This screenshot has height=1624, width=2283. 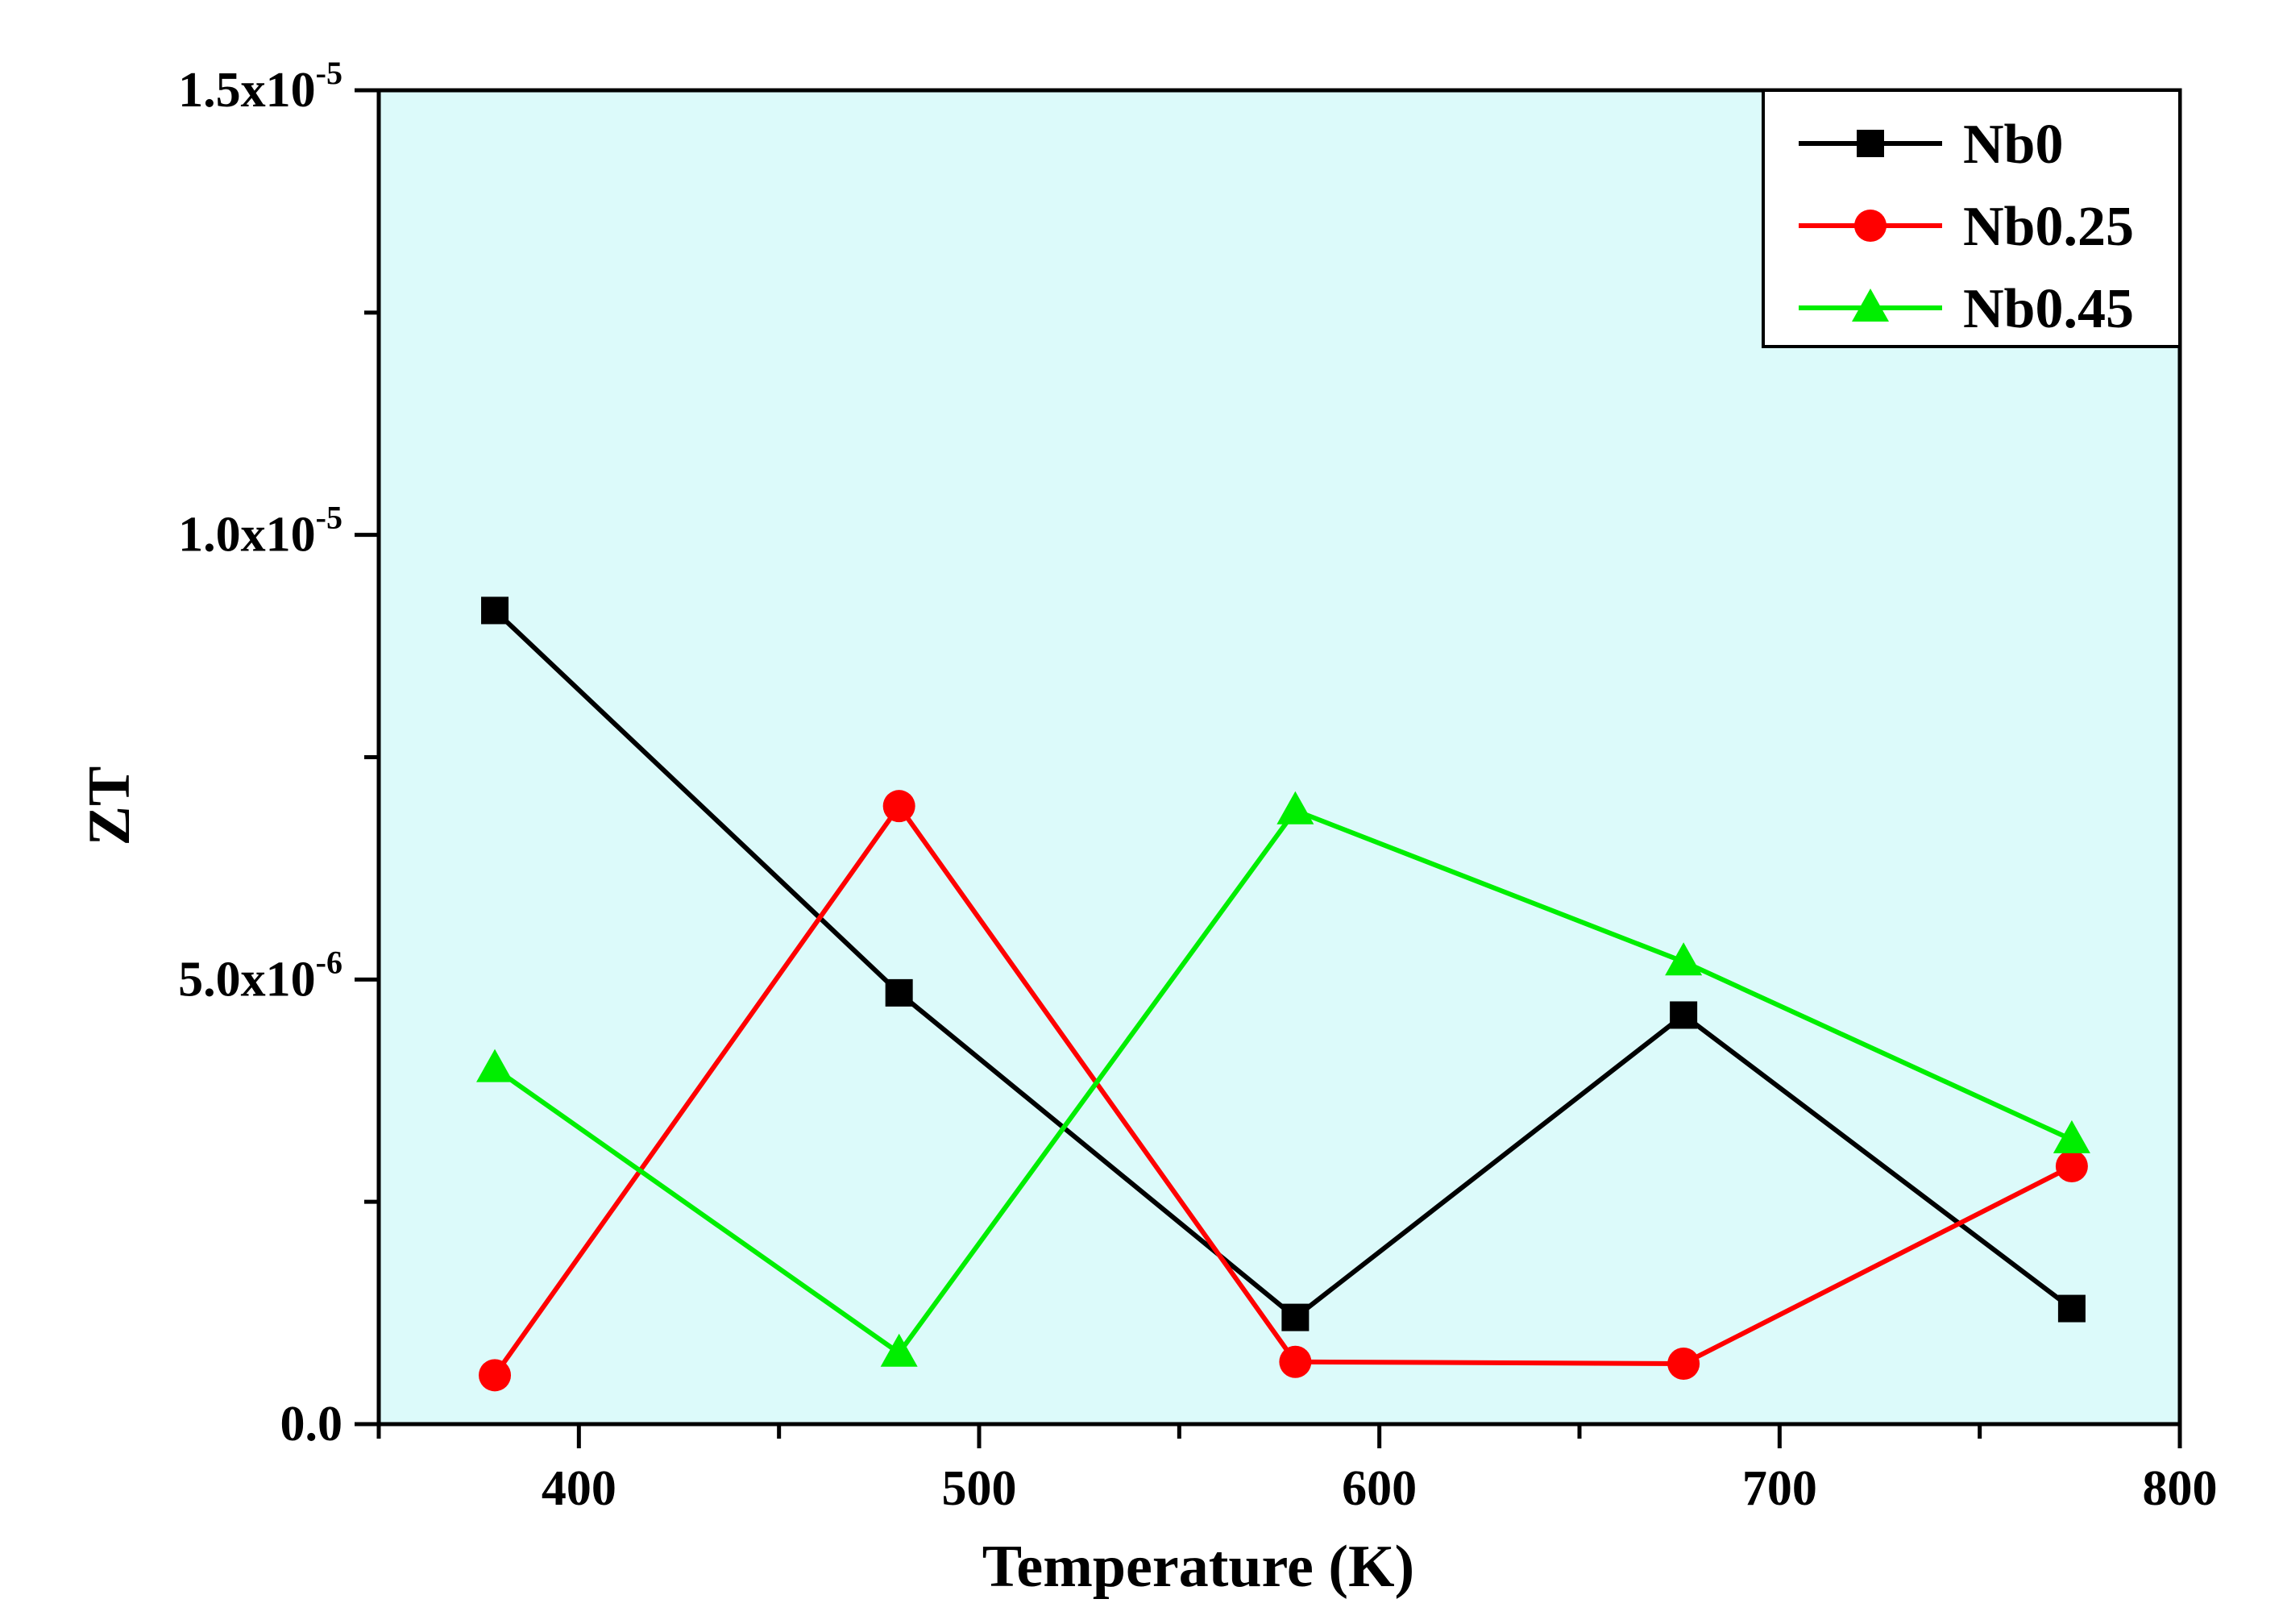 What do you see at coordinates (2049, 309) in the screenshot?
I see `legend-label: Nb0.45` at bounding box center [2049, 309].